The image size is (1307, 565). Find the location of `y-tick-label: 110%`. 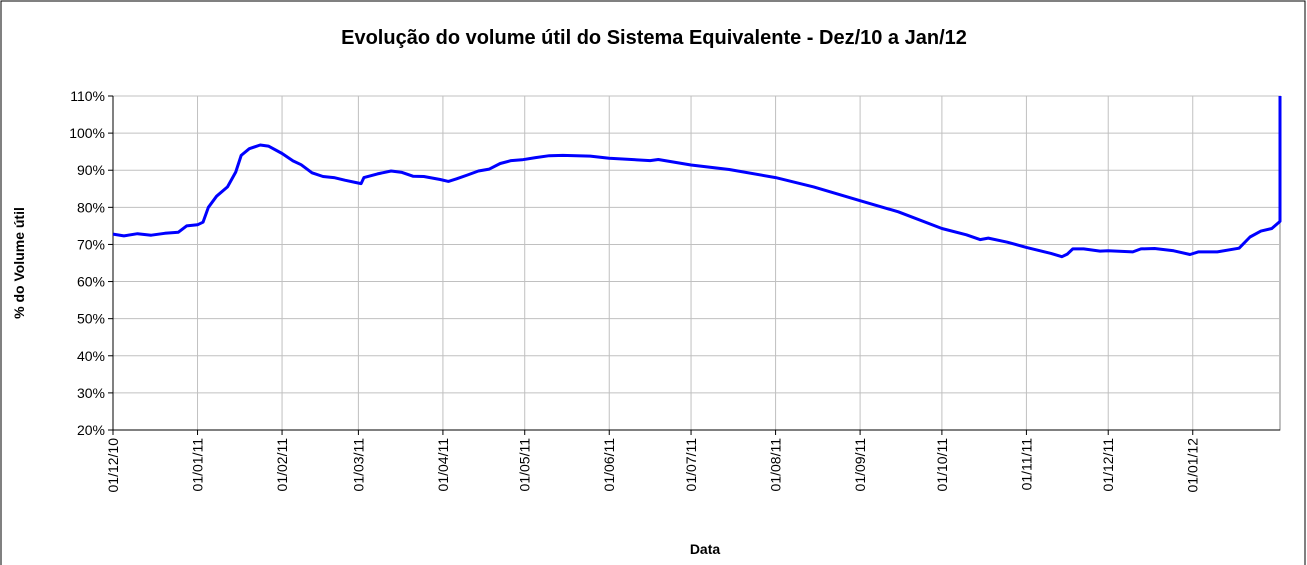

y-tick-label: 110% is located at coordinates (87, 96).